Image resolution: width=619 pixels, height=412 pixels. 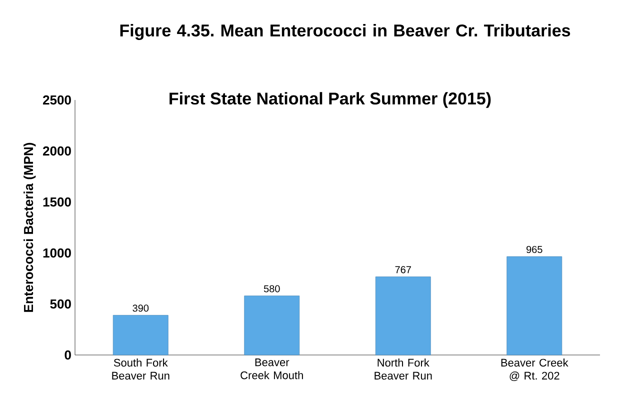 I want to click on y-tick-label: 500, so click(x=60, y=304).